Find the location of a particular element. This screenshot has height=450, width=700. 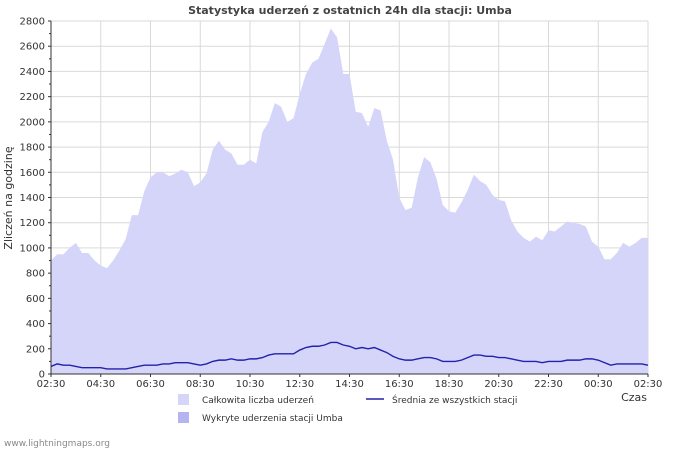

x-tick-label: 08:30 is located at coordinates (200, 384).